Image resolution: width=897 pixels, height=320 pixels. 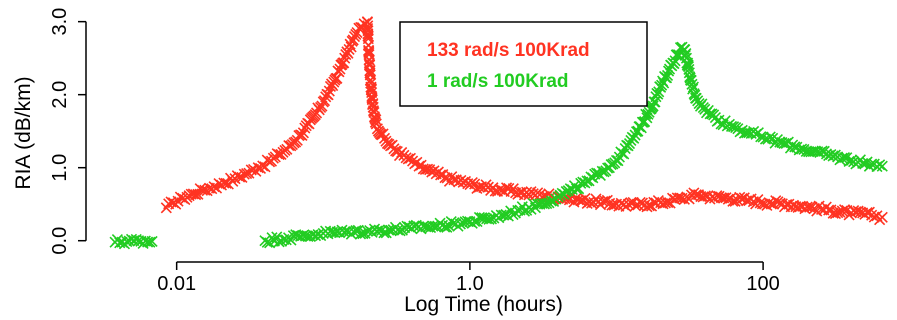 I want to click on y-tick-label: 2.0, so click(x=60, y=95).